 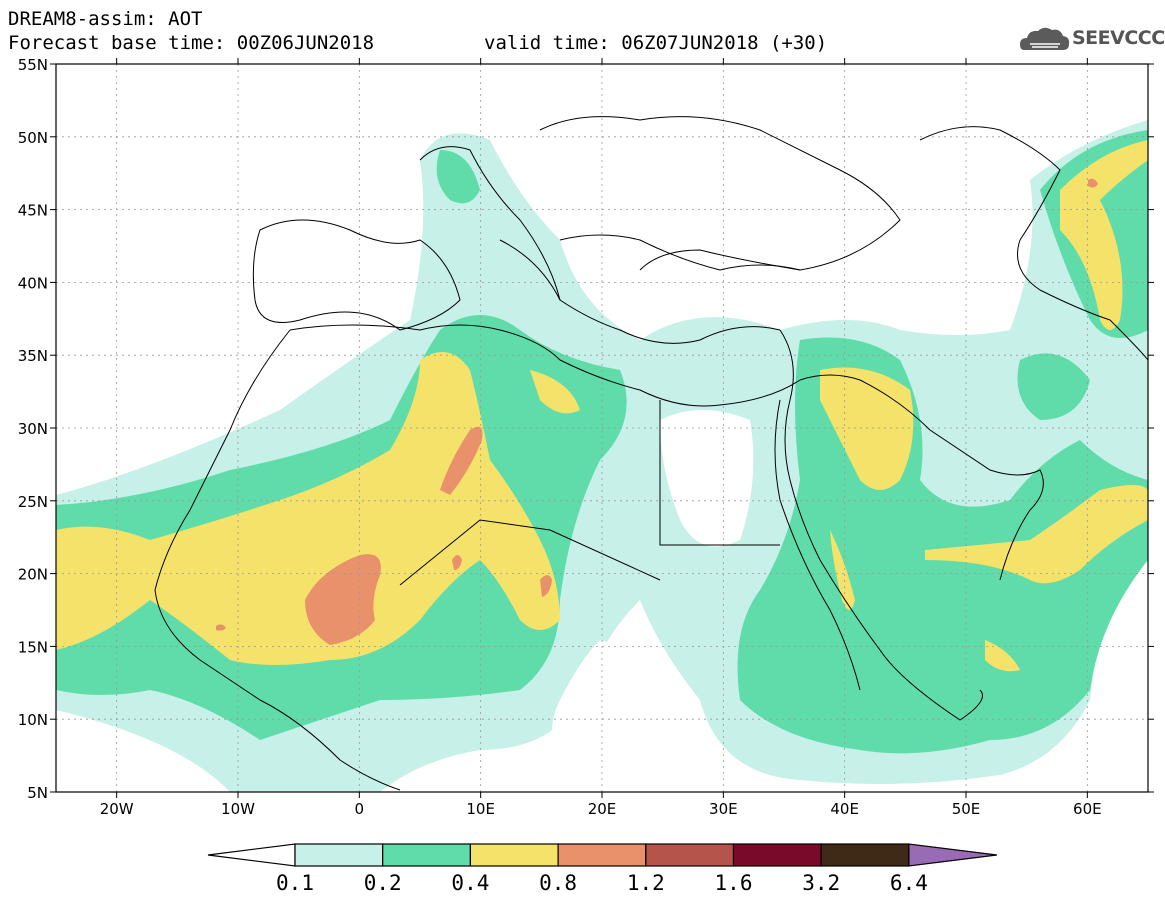 I want to click on valid-time: valid time: 06Z07JUN2018 (+30), so click(x=656, y=43).